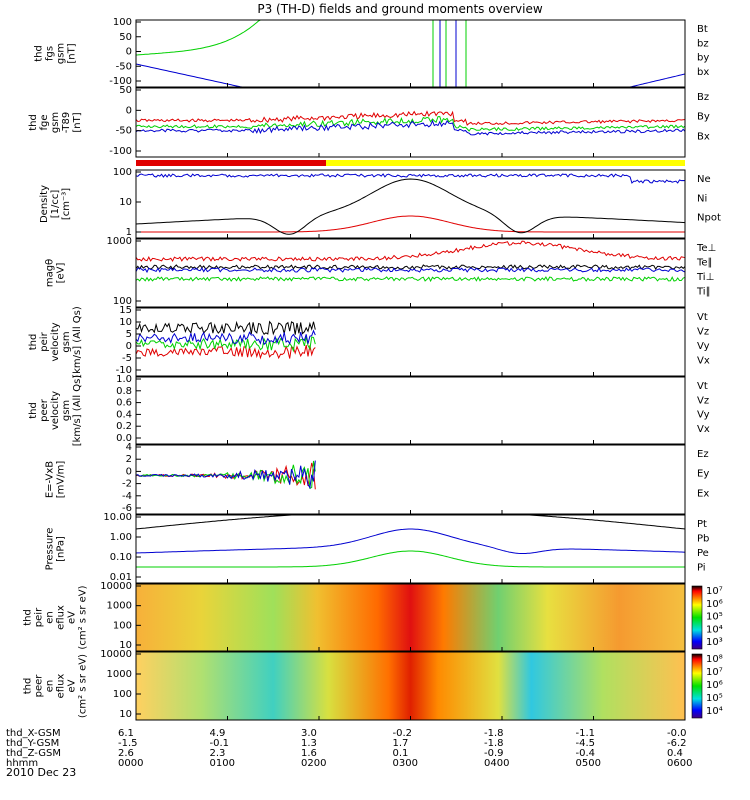 The height and width of the screenshot is (800, 750). Describe the element at coordinates (128, 743) in the screenshot. I see `x-axis-value: -1.5` at that location.